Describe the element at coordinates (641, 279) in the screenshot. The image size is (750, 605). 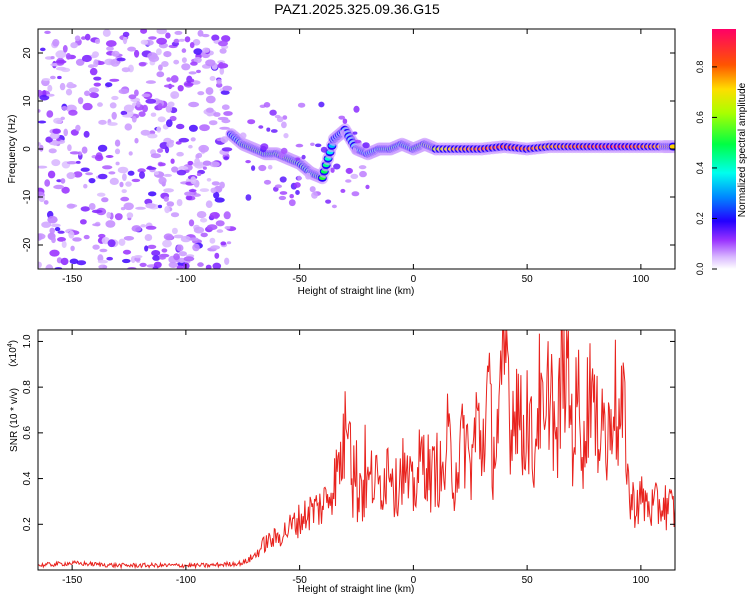
I see `x-tick-label: 100` at that location.